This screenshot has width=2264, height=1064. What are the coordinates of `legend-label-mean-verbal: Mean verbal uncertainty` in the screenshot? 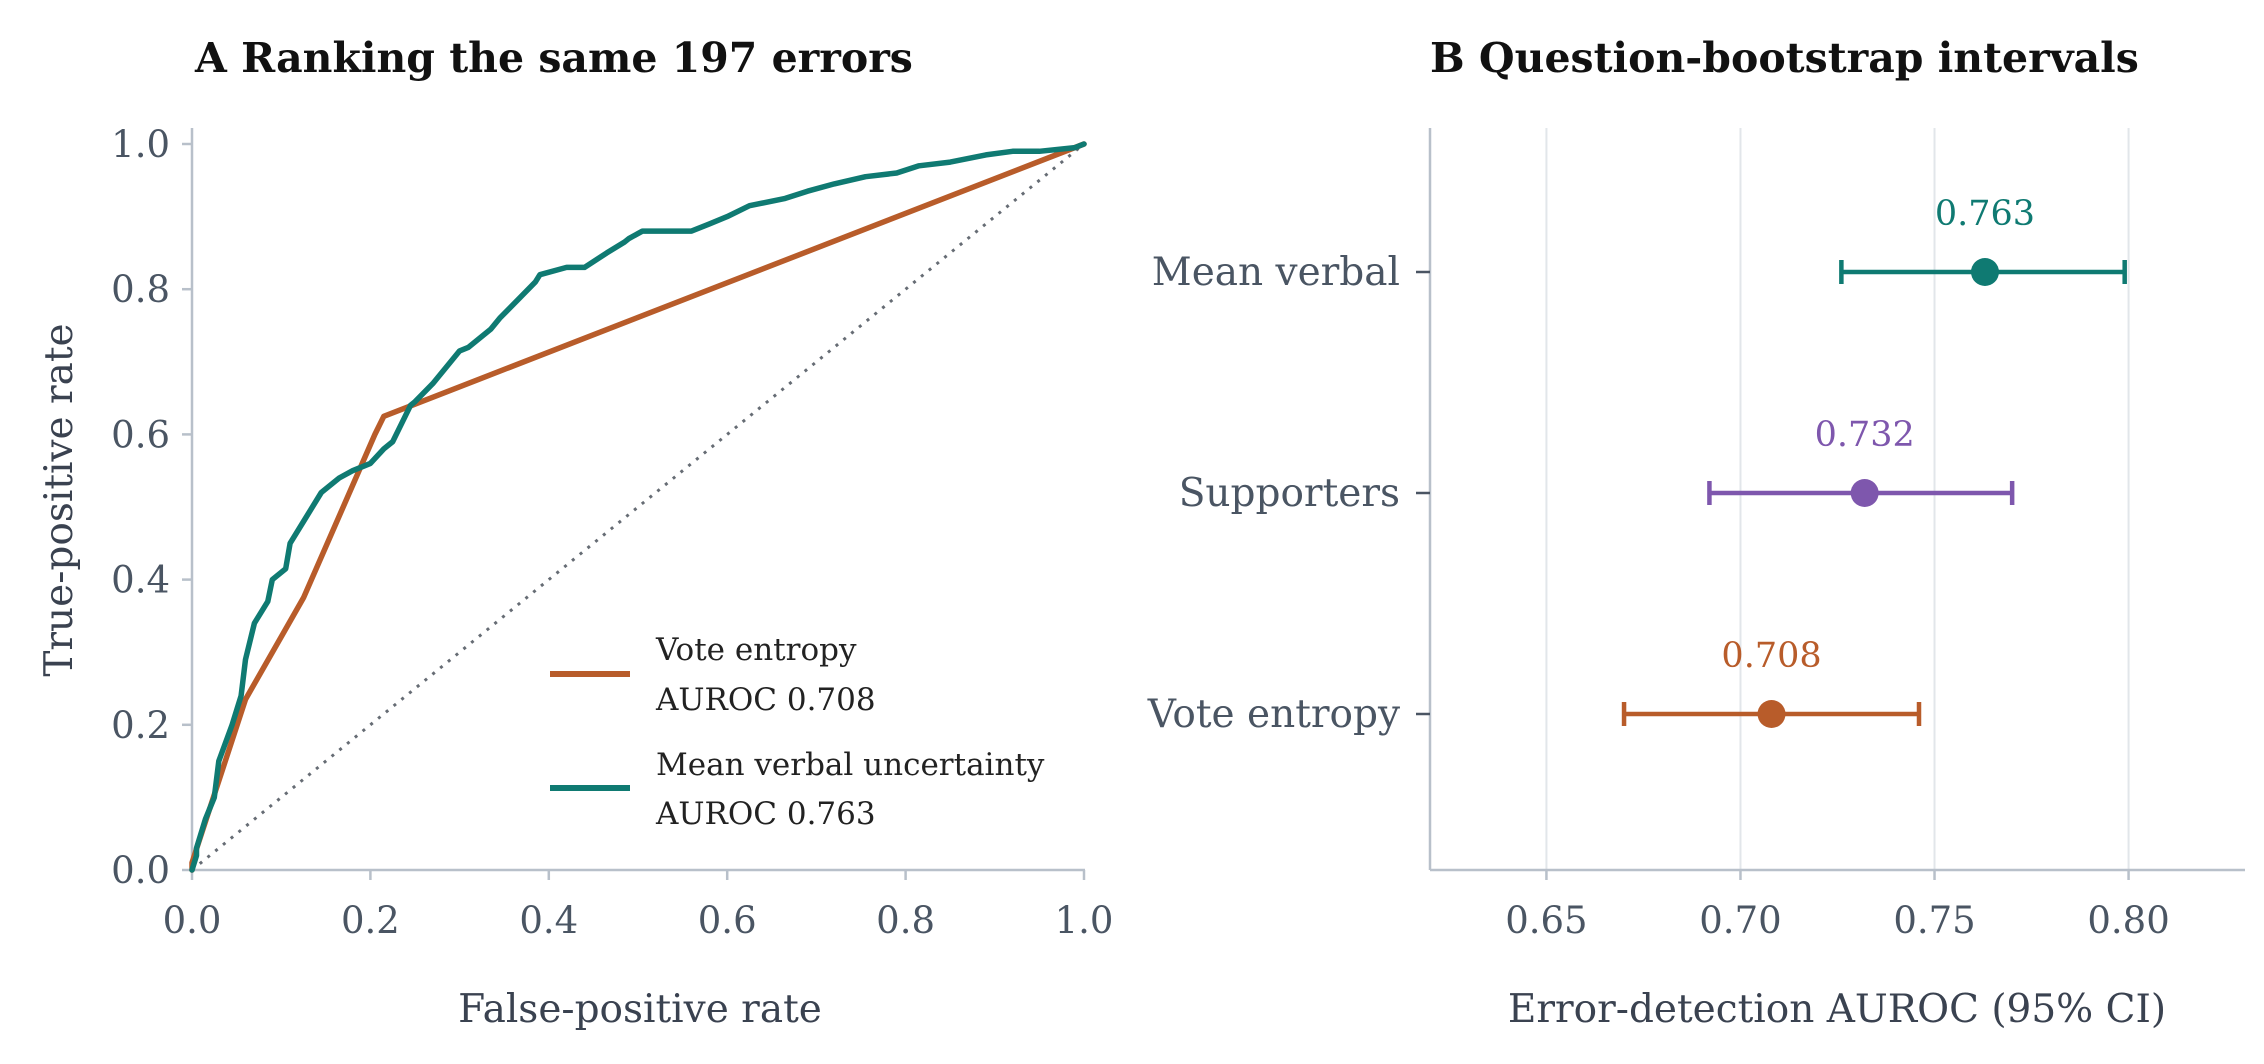 It's located at (850, 765).